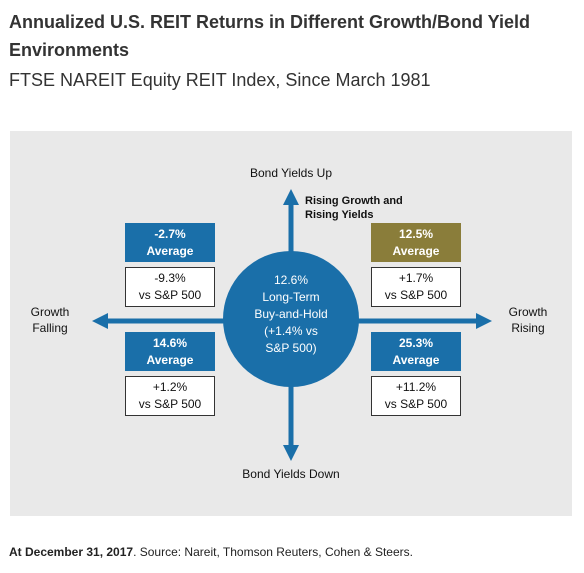  What do you see at coordinates (291, 474) in the screenshot?
I see `axis-label-bottom: Bond Yields Down` at bounding box center [291, 474].